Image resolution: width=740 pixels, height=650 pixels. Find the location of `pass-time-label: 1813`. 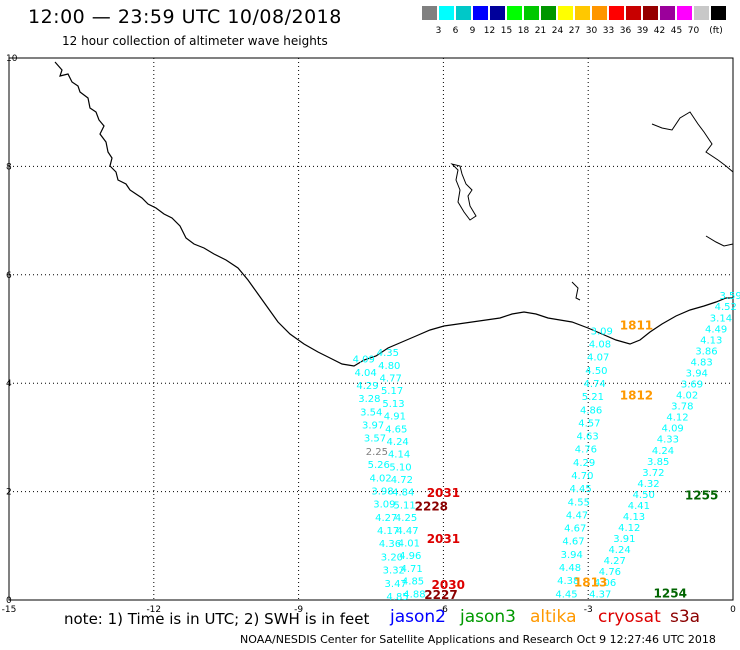

pass-time-label: 1813 is located at coordinates (590, 582).